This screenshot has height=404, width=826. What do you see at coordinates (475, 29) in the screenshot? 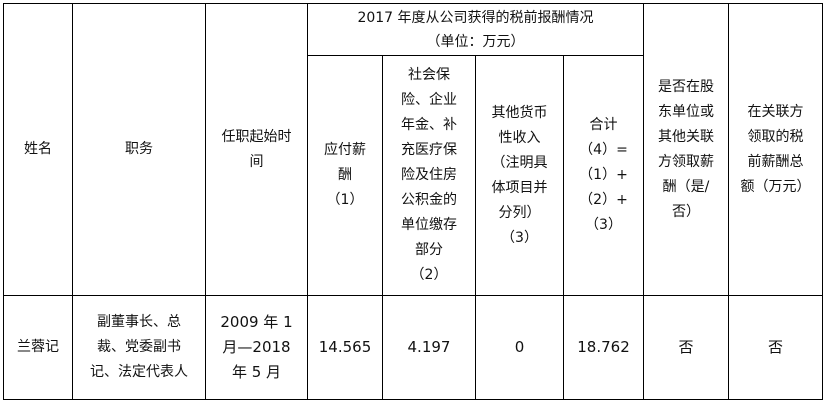
I see `header-compensation-group: 2017 年度从公司获得的税前报酬情况 （单位：万元）` at bounding box center [475, 29].